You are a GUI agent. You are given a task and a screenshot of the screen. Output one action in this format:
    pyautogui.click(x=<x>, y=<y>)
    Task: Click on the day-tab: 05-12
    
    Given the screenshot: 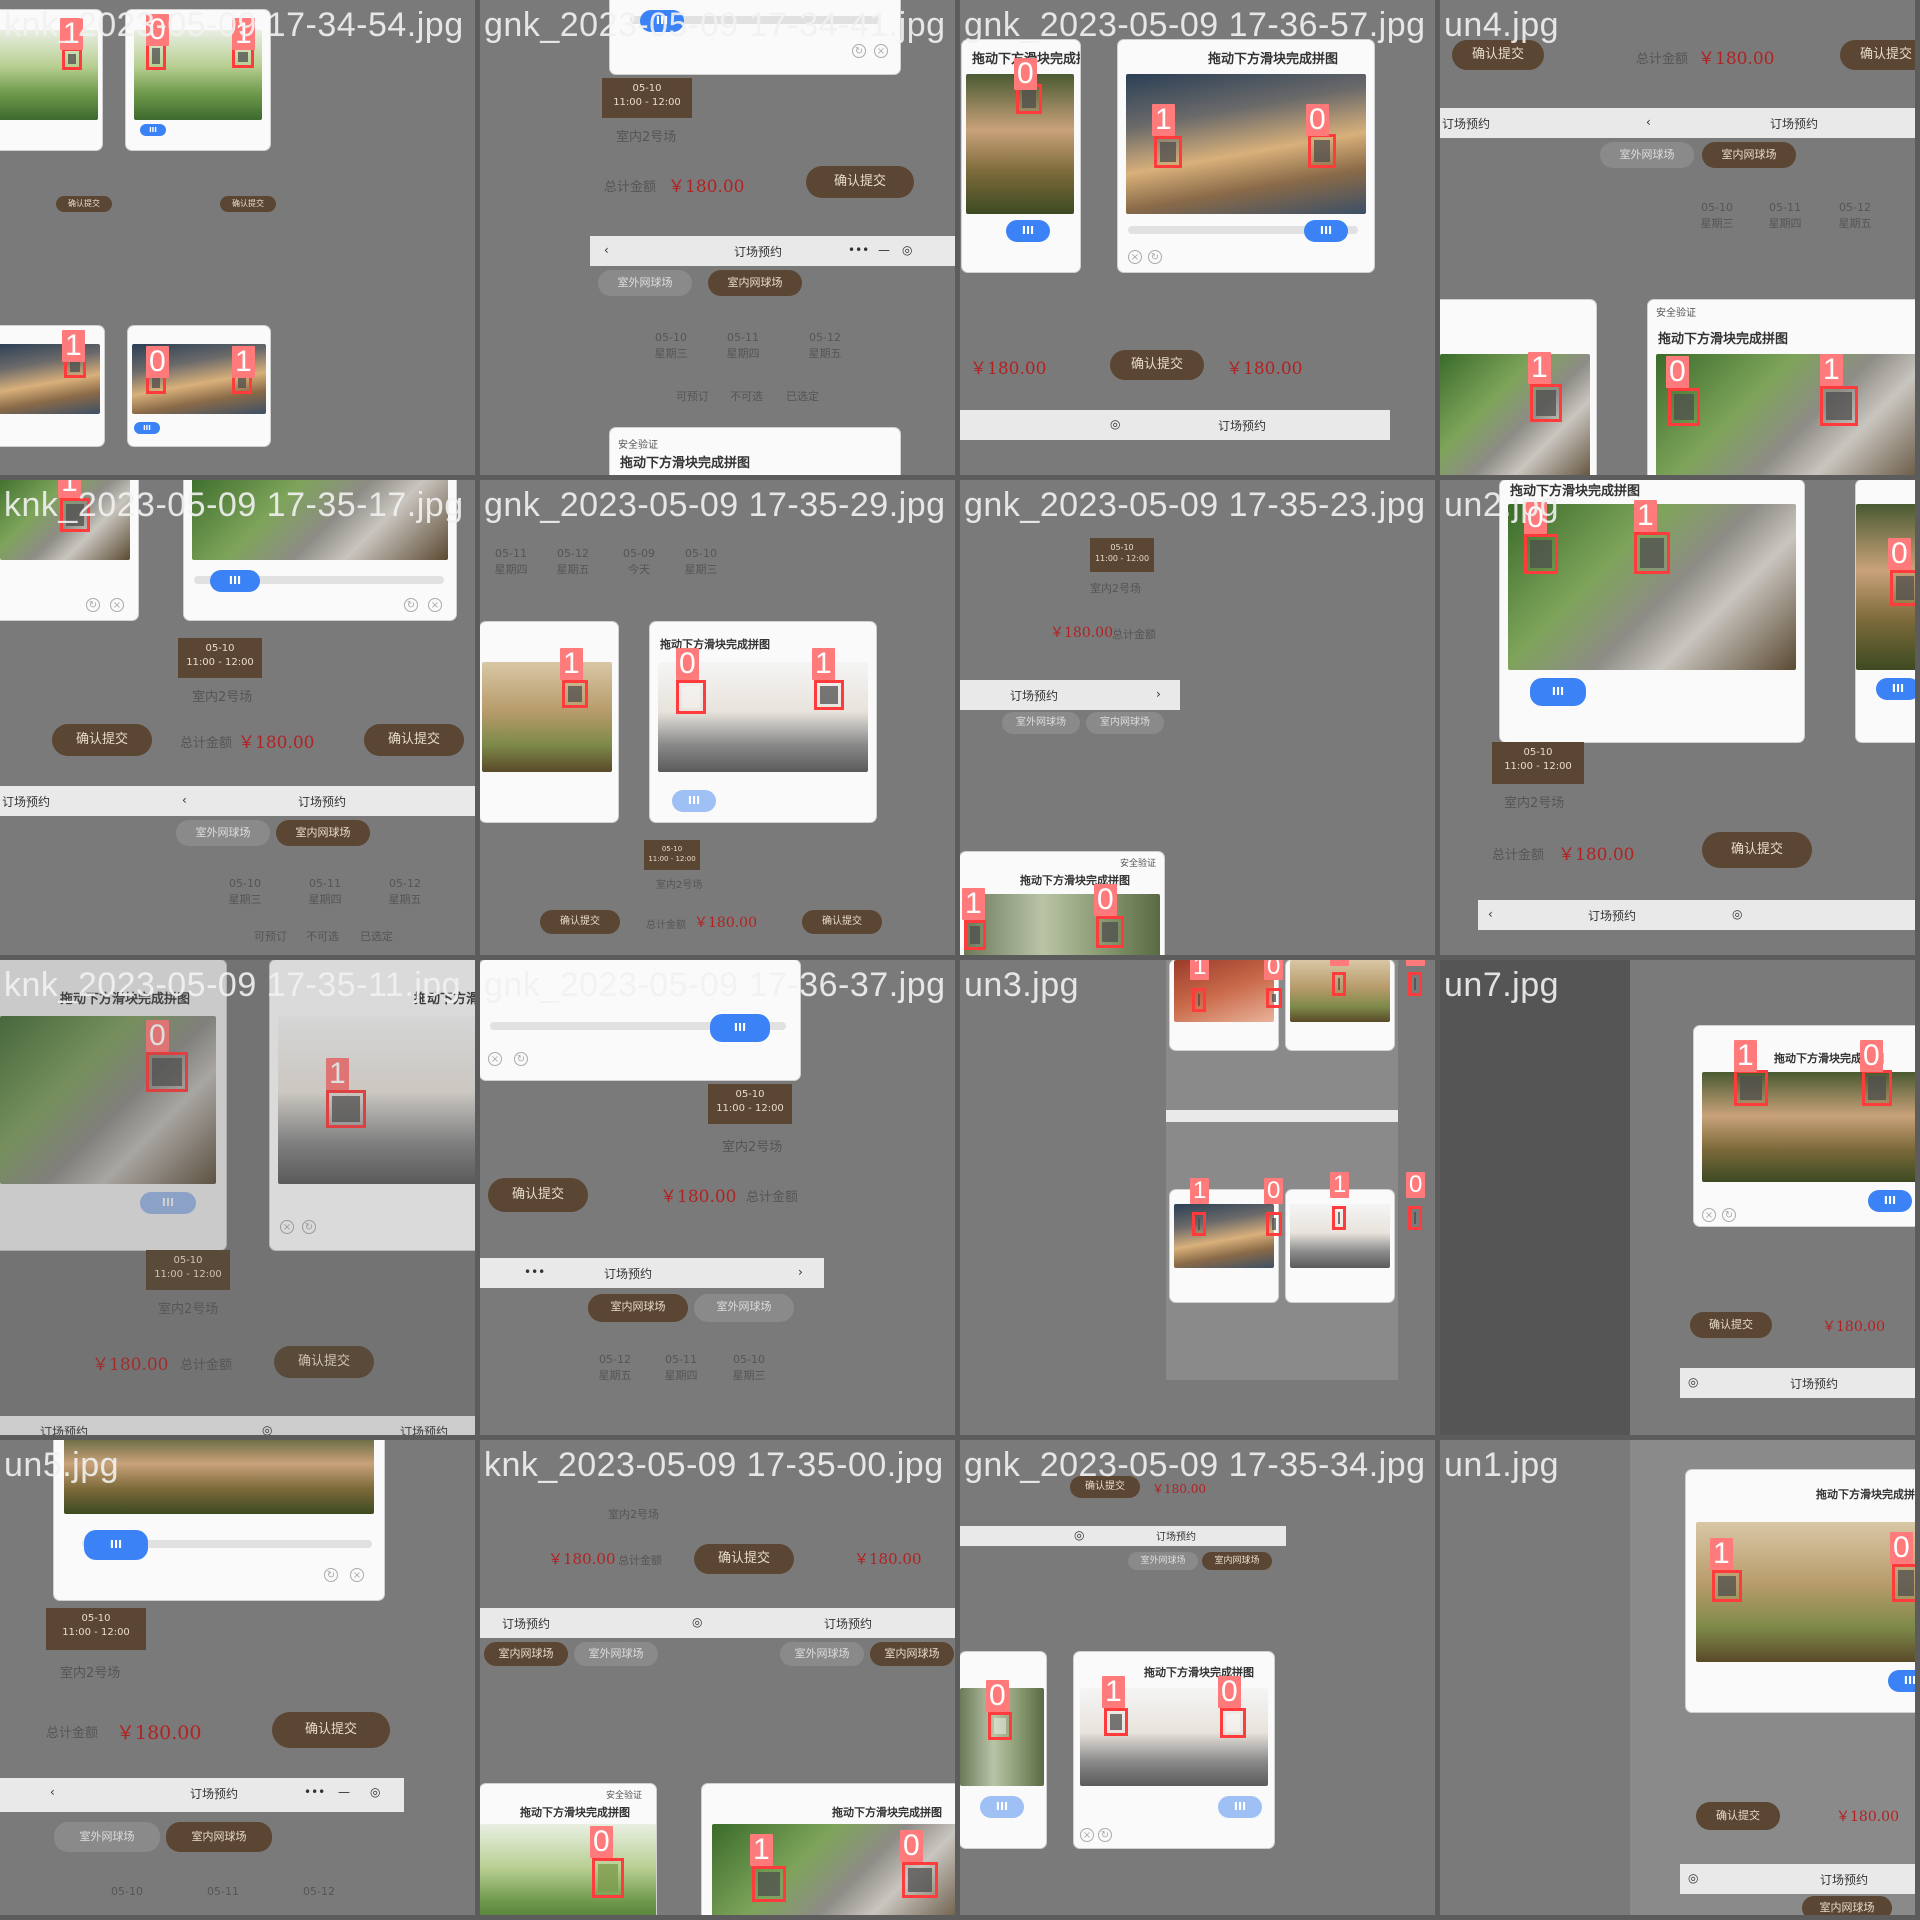 What is the action you would take?
    pyautogui.click(x=319, y=1892)
    